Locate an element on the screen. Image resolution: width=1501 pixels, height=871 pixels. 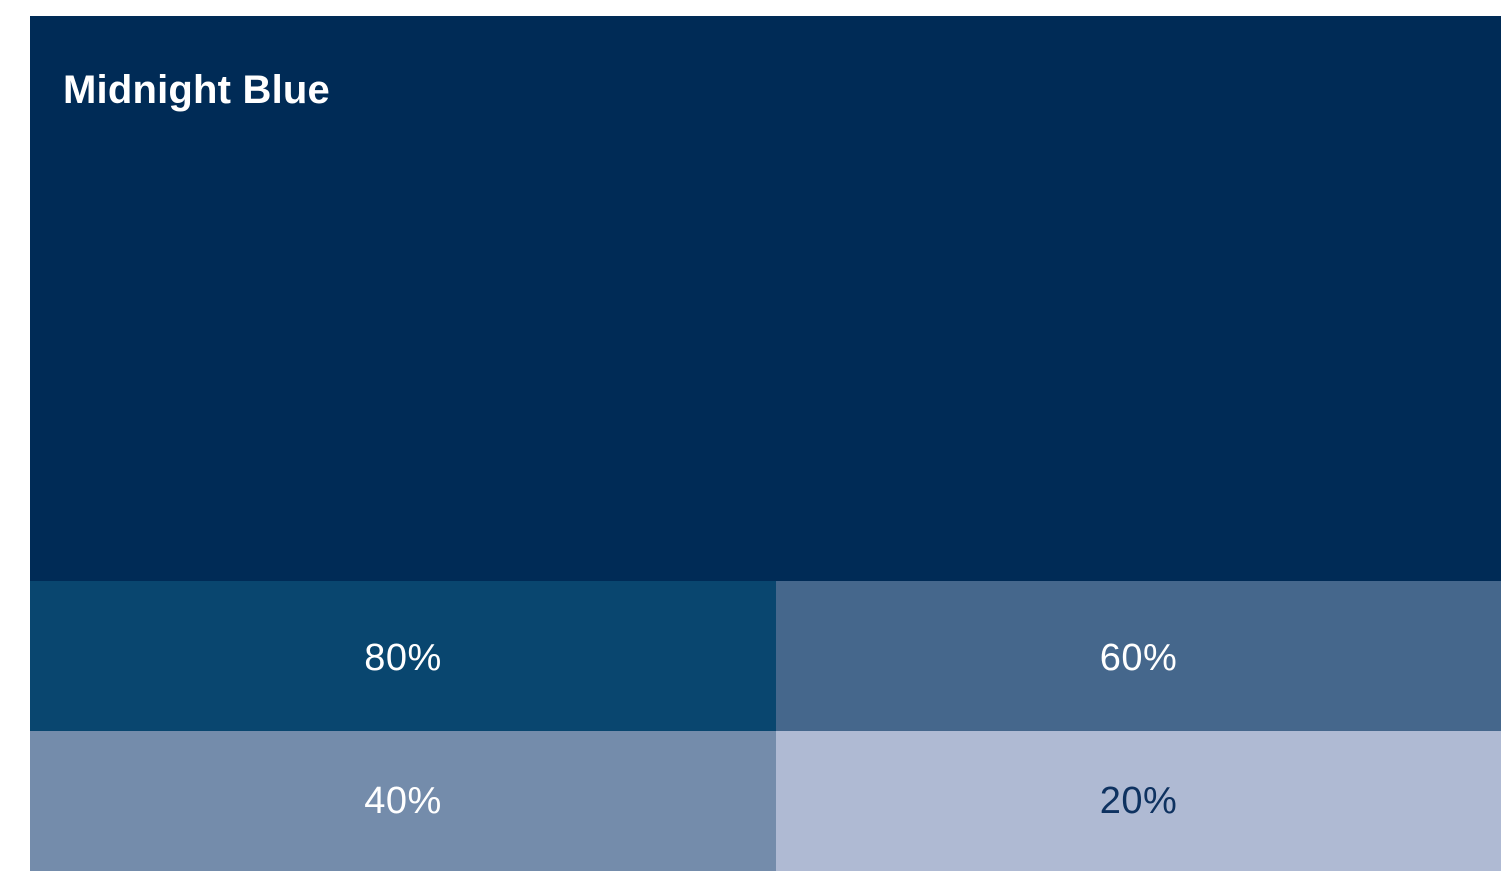
tint-label-60: 60% is located at coordinates (1138, 657).